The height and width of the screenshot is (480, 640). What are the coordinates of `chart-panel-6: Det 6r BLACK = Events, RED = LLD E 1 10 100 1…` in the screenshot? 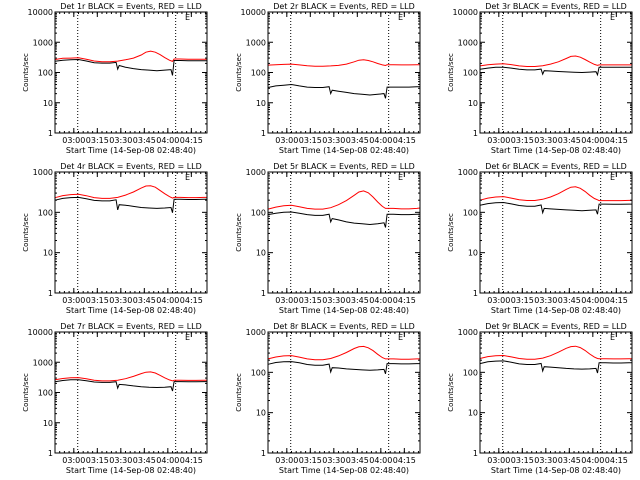 It's located at (540, 238).